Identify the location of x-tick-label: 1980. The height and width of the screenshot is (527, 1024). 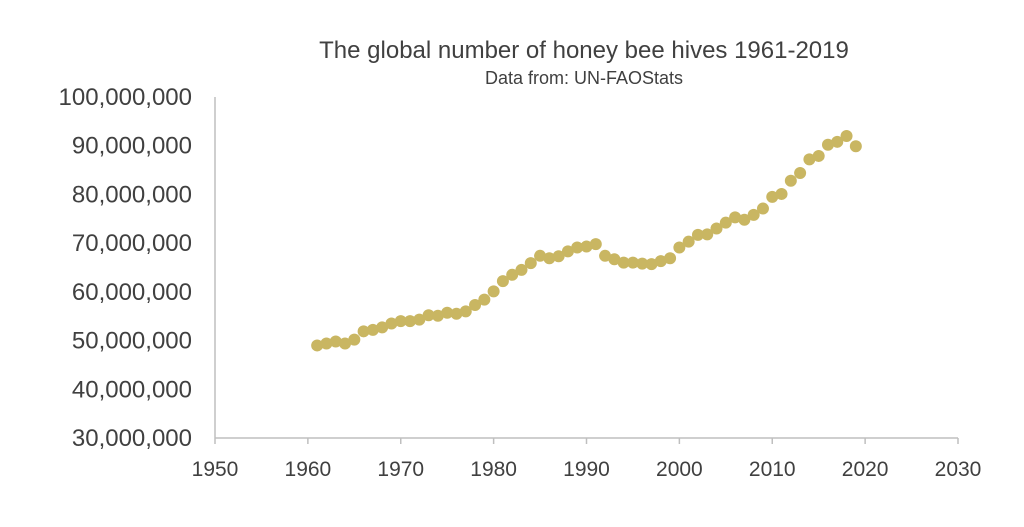
(493, 469).